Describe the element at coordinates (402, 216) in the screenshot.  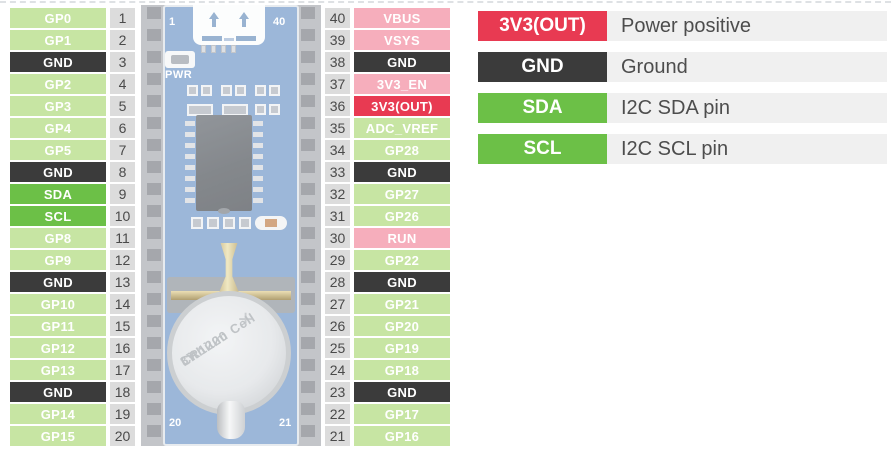
I see `pin-label-31: GP26` at that location.